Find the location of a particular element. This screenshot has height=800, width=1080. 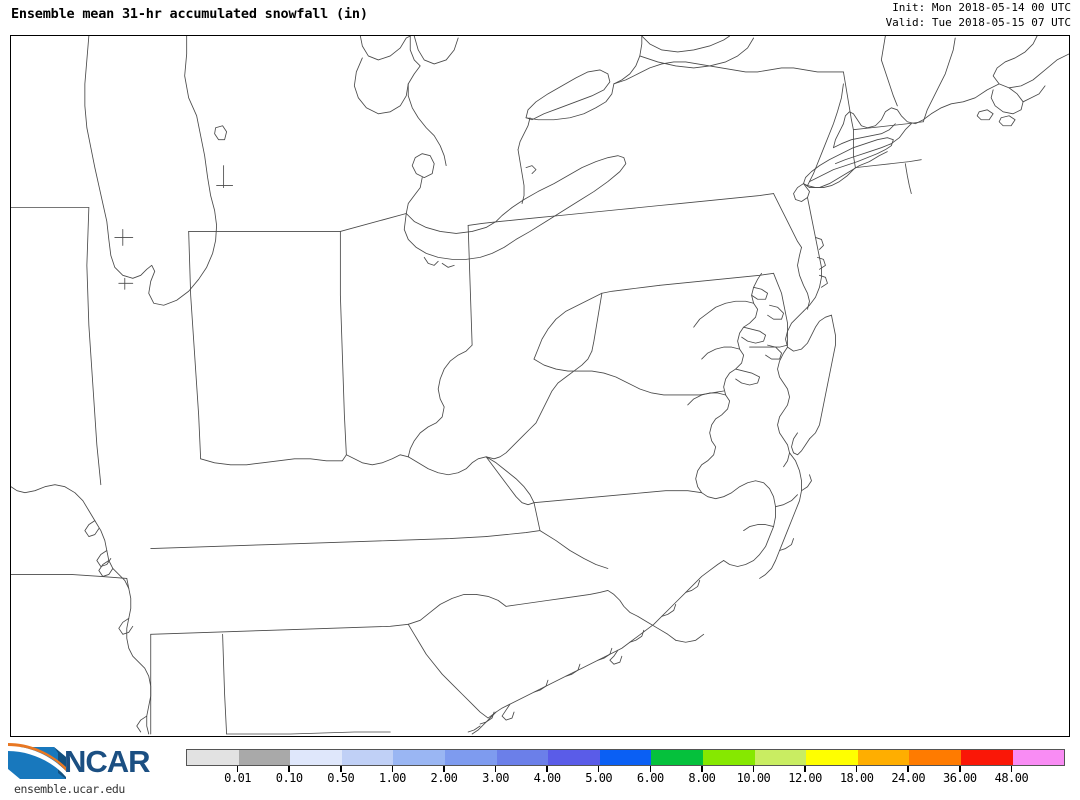

colorbar-tick-label: 12.00 is located at coordinates (805, 778).